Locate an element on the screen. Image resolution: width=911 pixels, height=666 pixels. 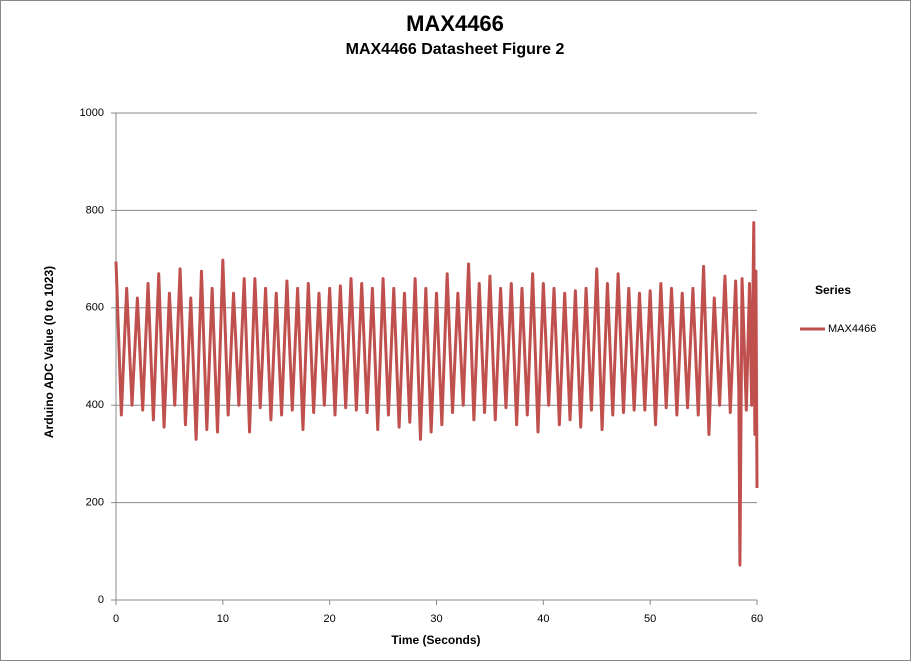
y-tick-label: 800 is located at coordinates (95, 210).